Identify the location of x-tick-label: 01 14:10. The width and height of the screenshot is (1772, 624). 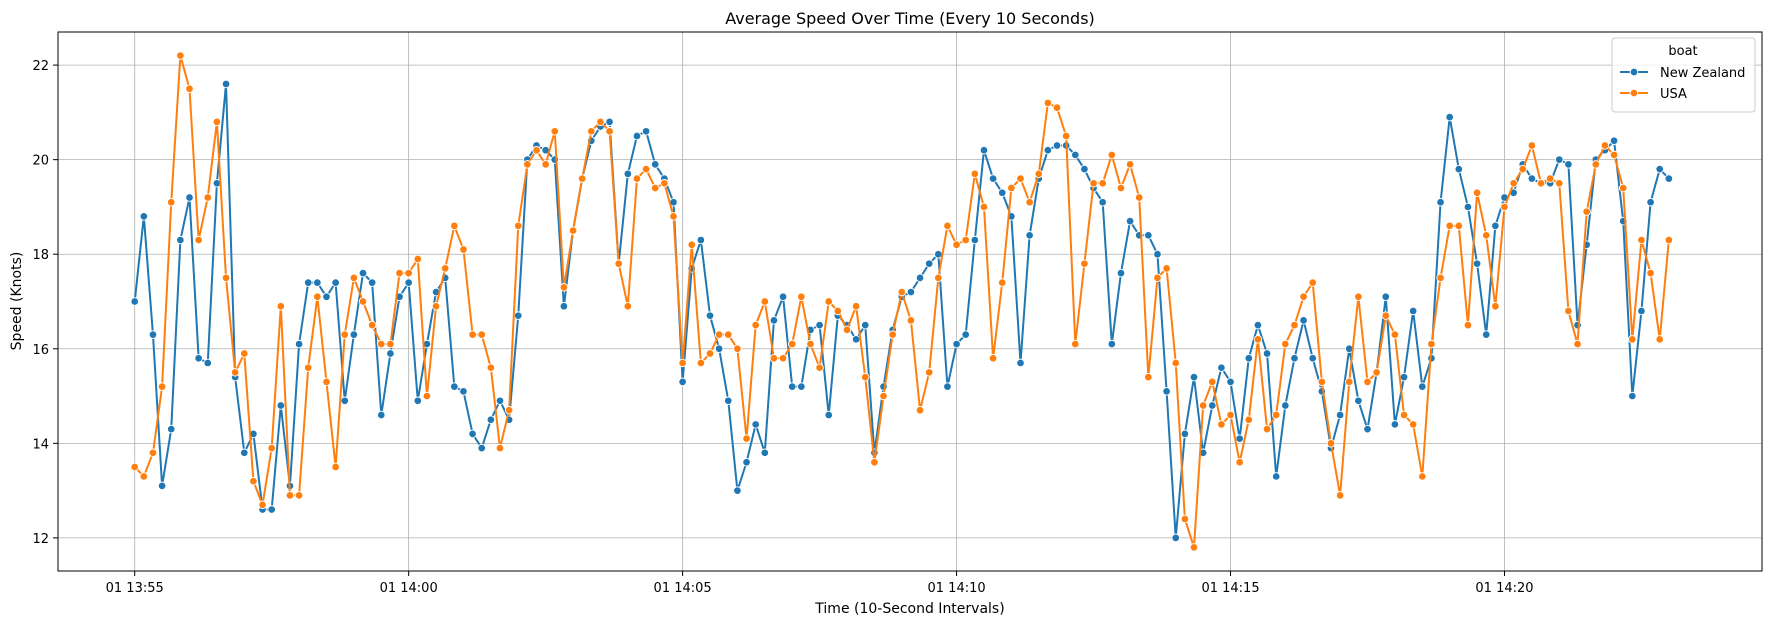
(957, 588).